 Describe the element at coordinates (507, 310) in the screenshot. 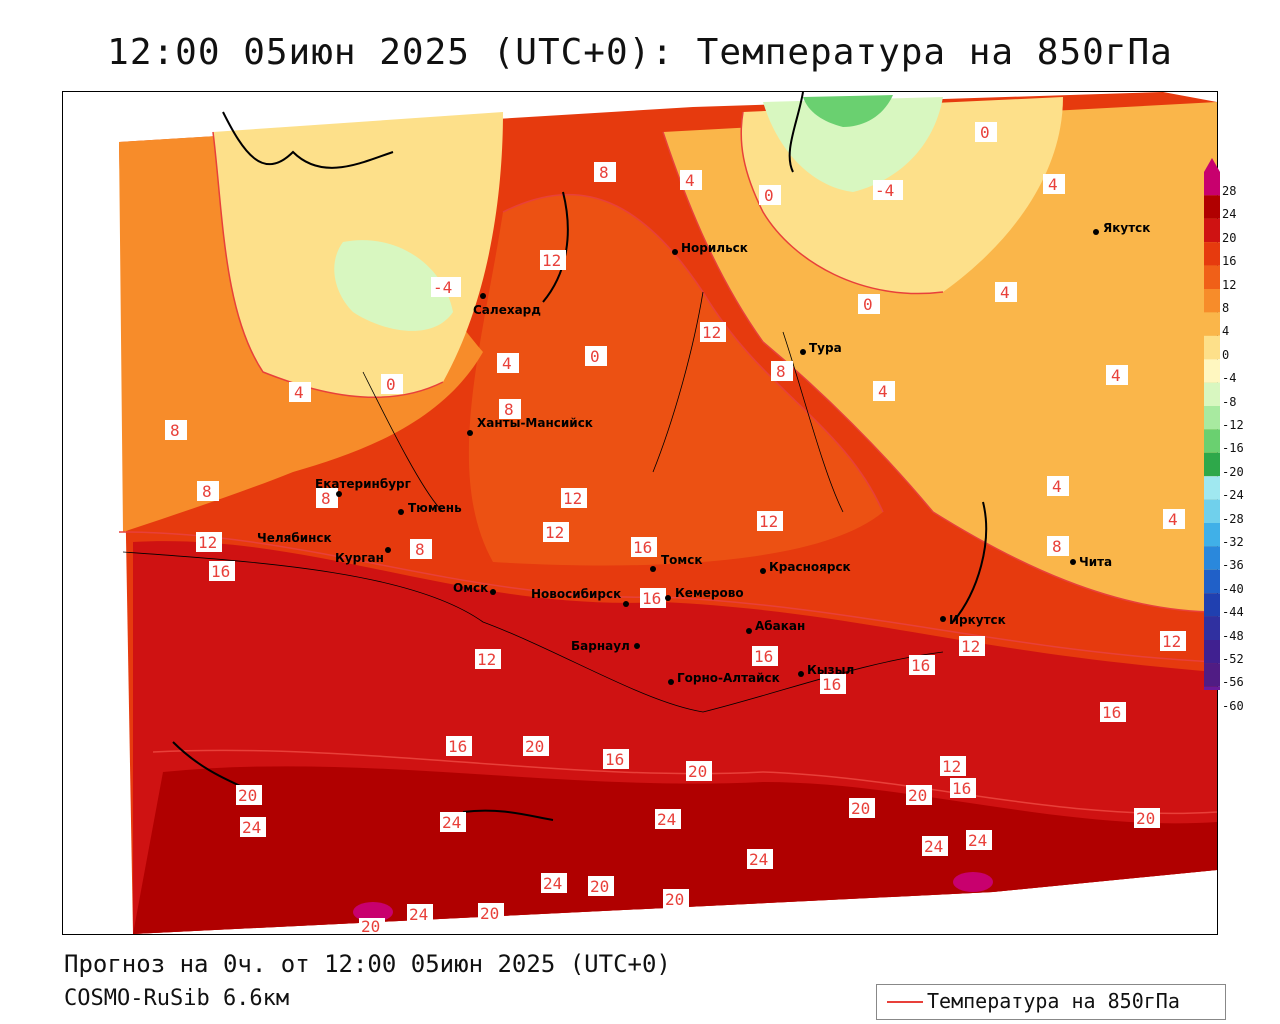

I see `svg-text: Салехард` at that location.